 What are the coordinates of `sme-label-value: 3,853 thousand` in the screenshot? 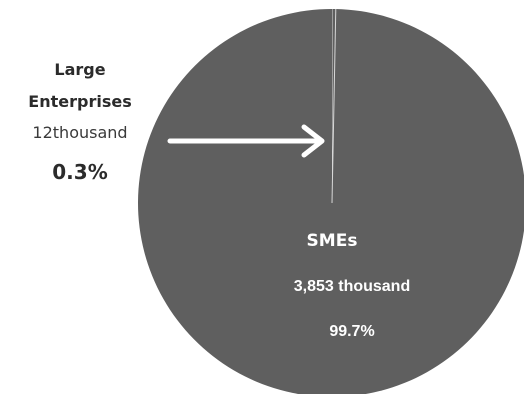 It's located at (352, 286).